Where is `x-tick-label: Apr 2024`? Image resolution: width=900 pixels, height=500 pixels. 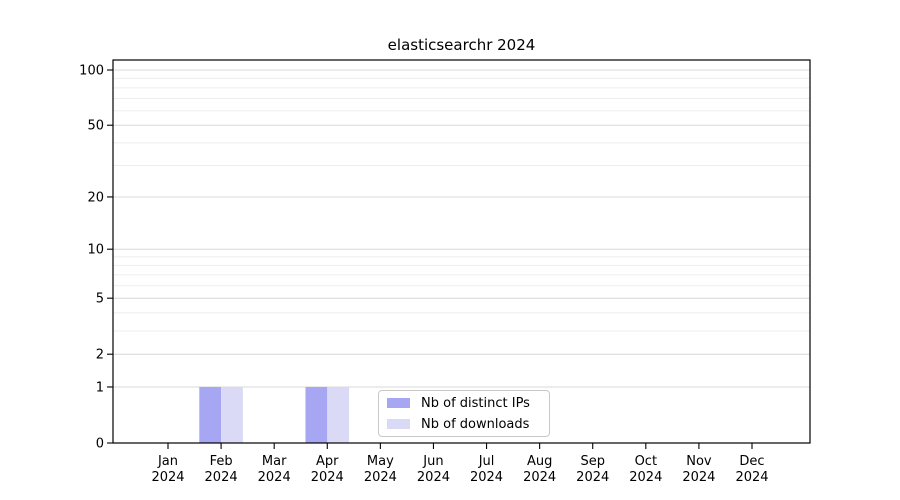 x-tick-label: Apr 2024 is located at coordinates (327, 469).